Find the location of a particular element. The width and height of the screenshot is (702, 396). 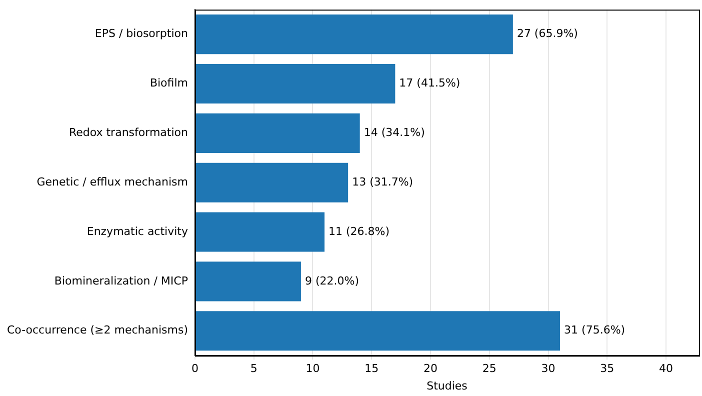

y-tick-label: Co-occurrence (≥2 mechanisms) is located at coordinates (97, 330).